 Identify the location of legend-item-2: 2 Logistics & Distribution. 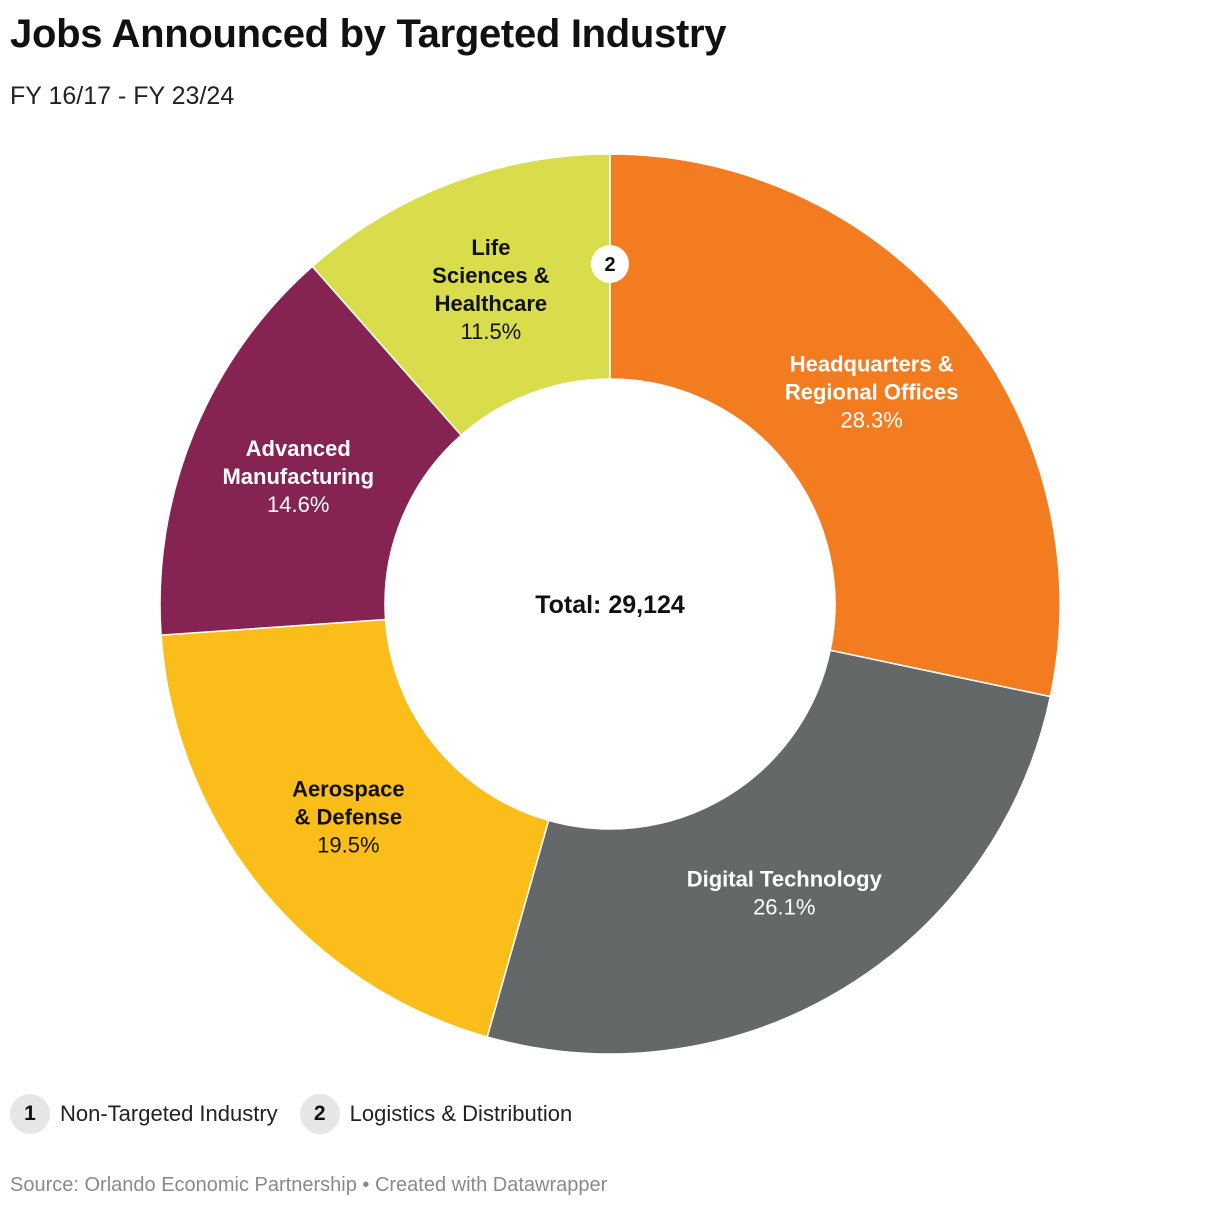
(436, 1114).